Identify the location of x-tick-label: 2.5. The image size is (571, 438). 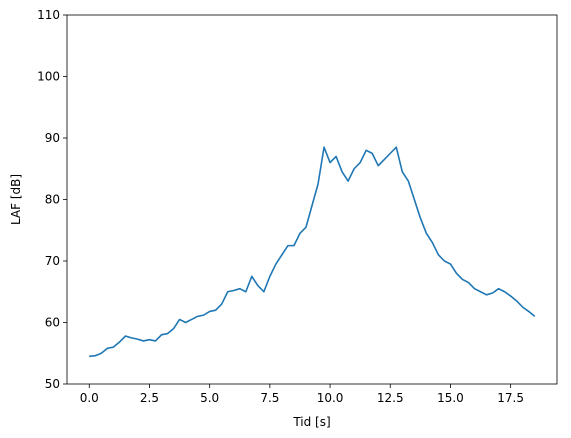
(149, 398).